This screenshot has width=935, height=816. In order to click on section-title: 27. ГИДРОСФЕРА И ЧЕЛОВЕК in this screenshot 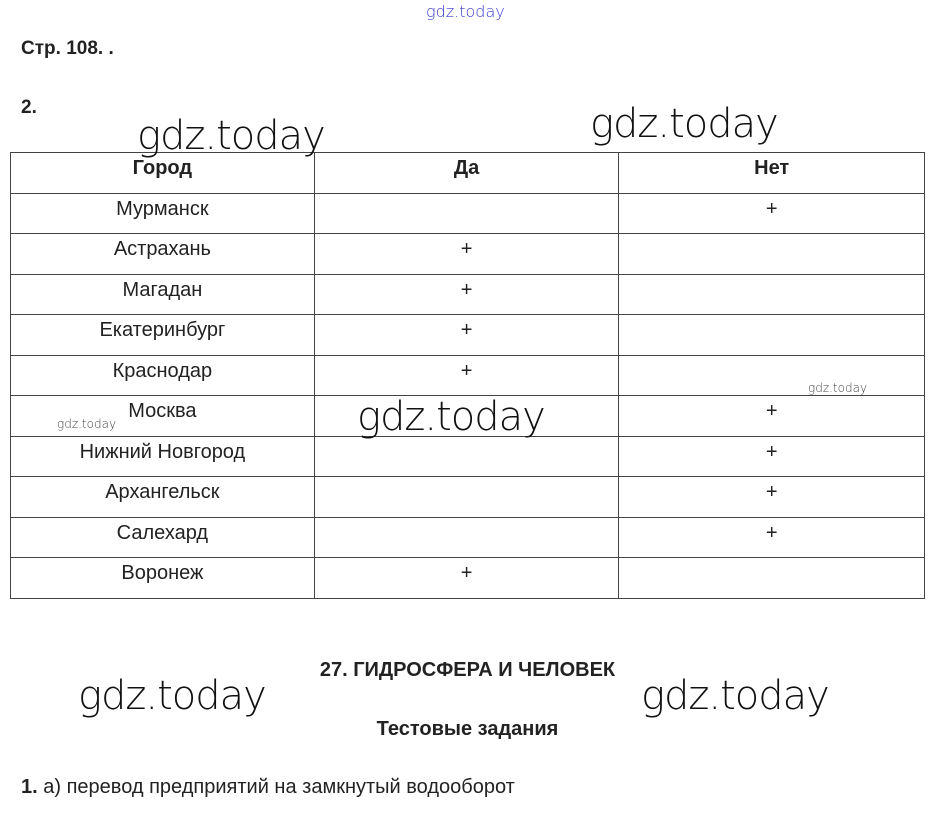, I will do `click(467, 670)`.